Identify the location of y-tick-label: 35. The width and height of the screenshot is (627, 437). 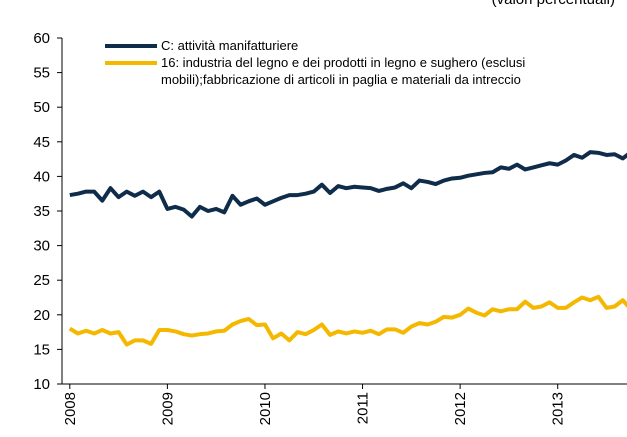
(41, 211).